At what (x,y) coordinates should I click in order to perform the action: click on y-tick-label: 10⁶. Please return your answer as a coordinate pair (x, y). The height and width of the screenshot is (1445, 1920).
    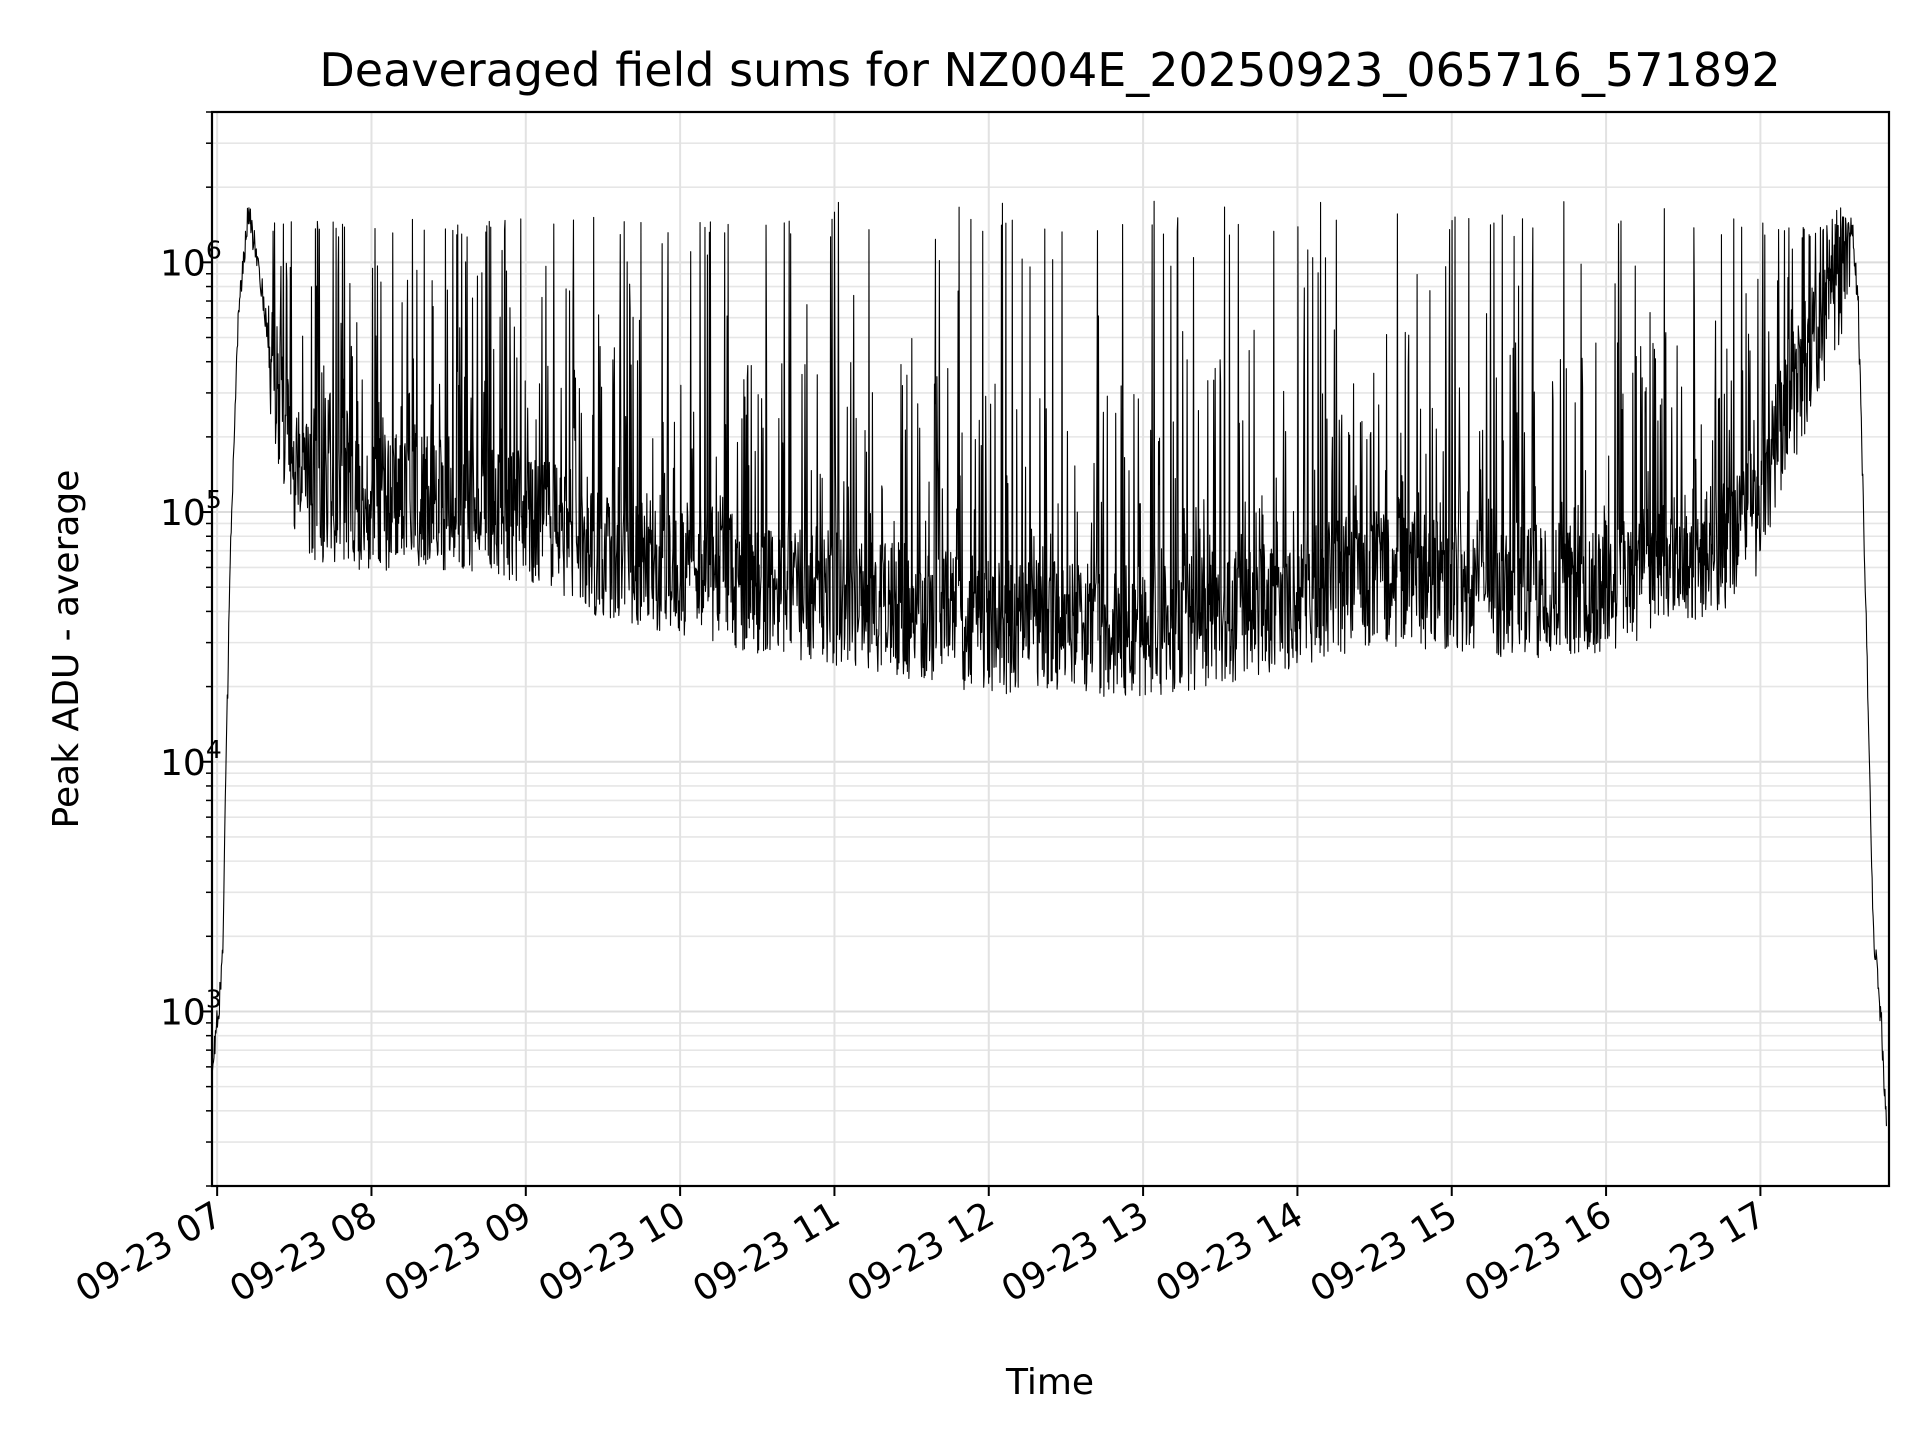
    Looking at the image, I should click on (191, 259).